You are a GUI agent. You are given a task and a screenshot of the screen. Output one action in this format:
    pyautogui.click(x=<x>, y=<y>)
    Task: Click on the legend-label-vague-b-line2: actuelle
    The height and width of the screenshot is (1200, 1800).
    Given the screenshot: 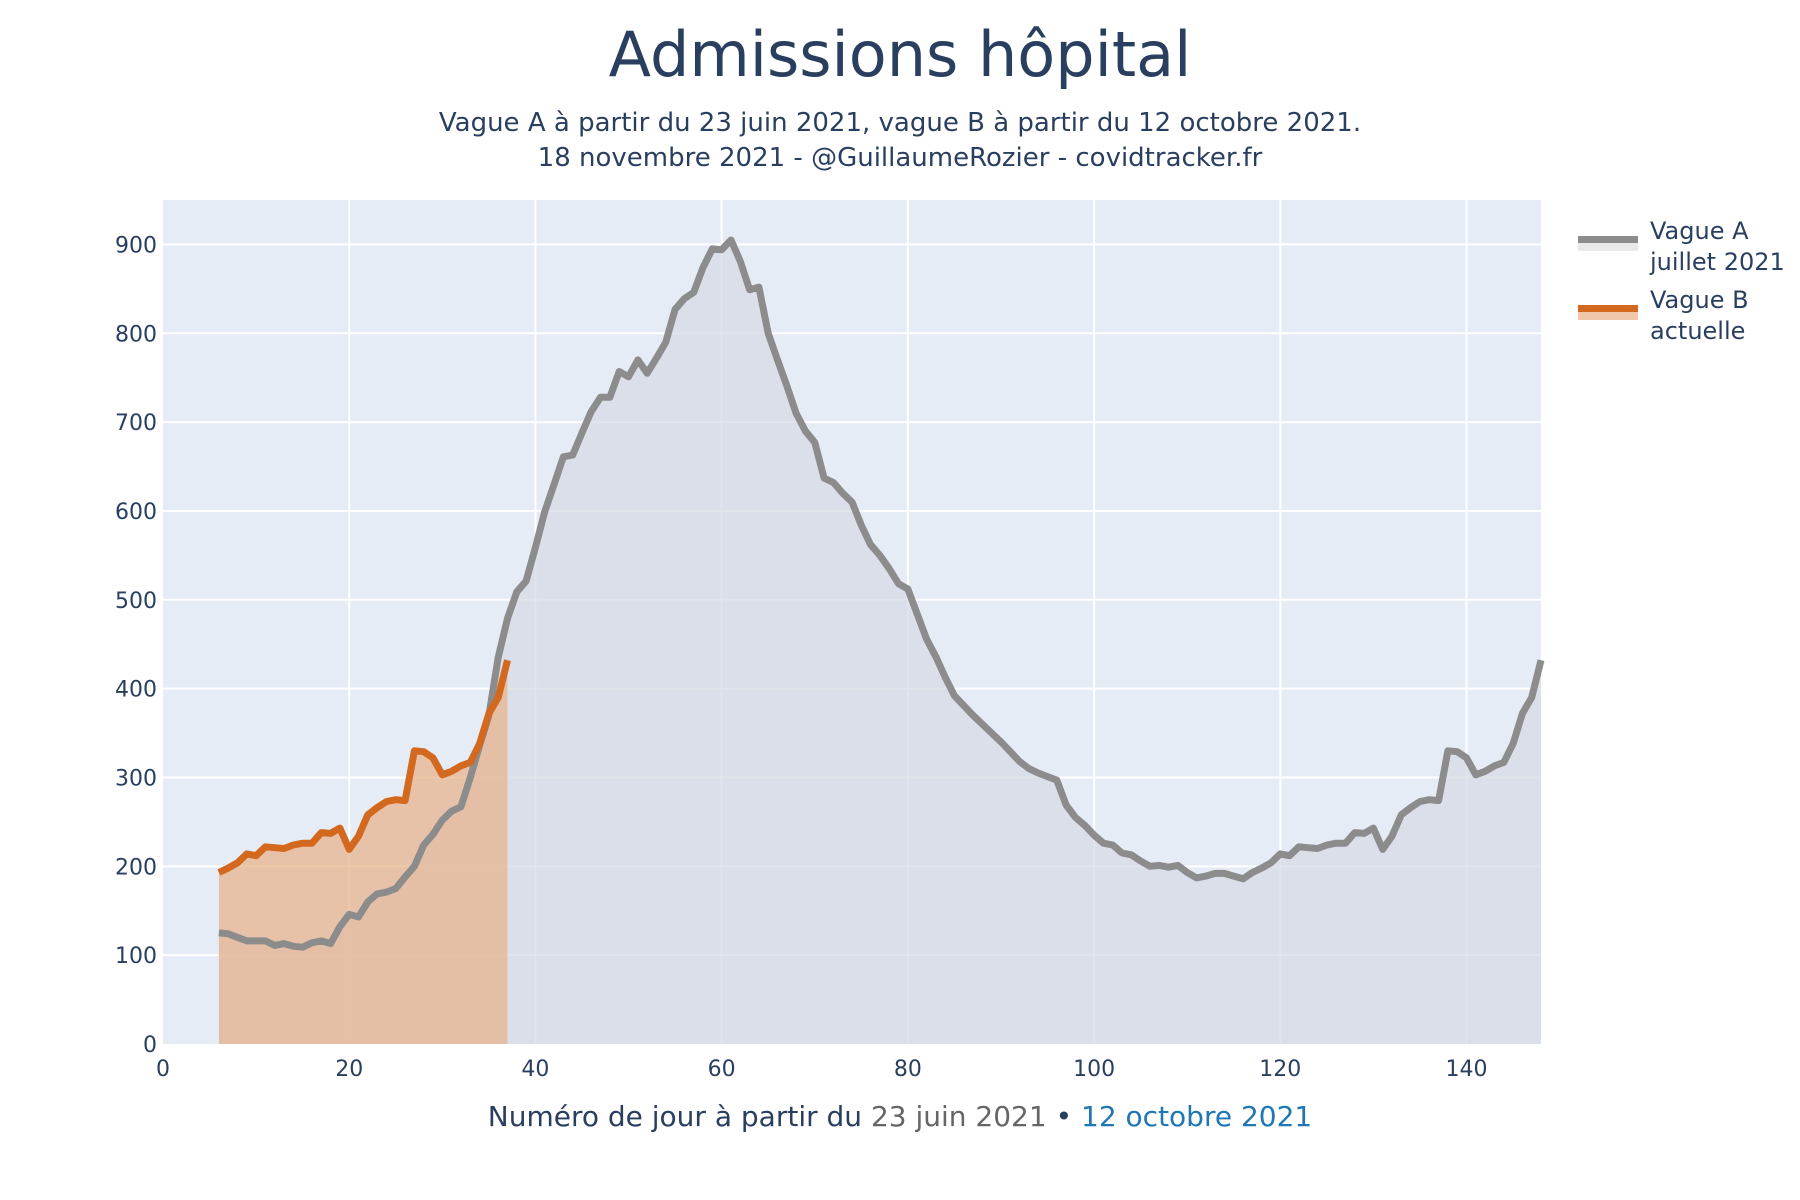 What is the action you would take?
    pyautogui.click(x=1698, y=331)
    